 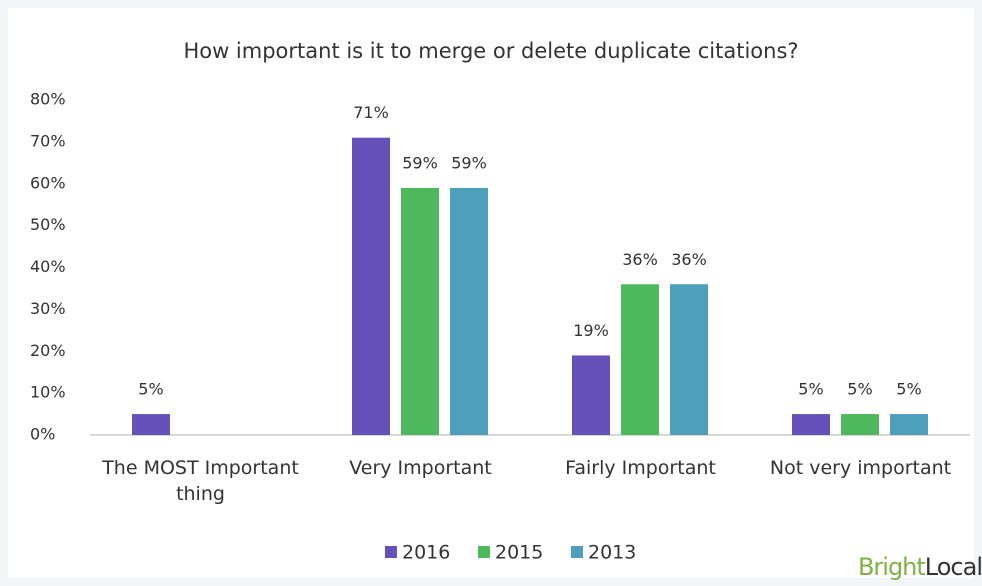 I want to click on data-label: 71%, so click(x=371, y=112).